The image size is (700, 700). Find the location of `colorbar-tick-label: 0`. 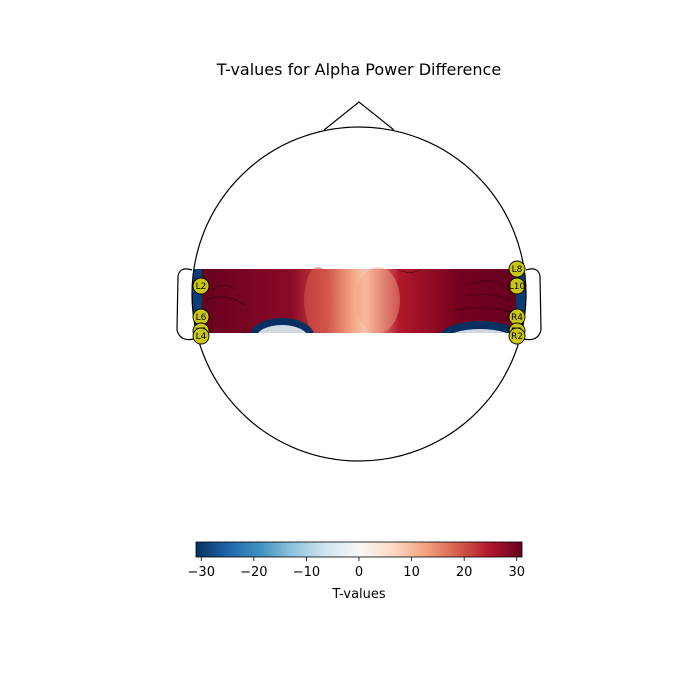

colorbar-tick-label: 0 is located at coordinates (359, 572).